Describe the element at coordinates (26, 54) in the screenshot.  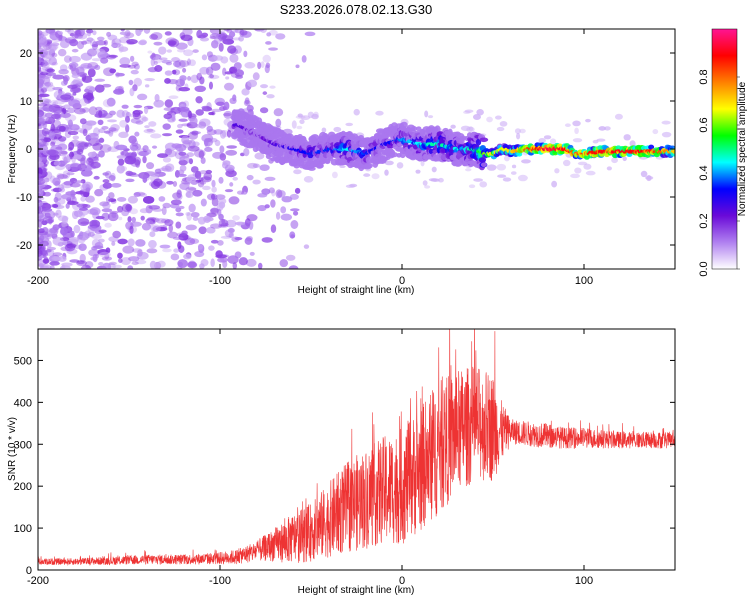
I see `y-tick-label: 20` at that location.